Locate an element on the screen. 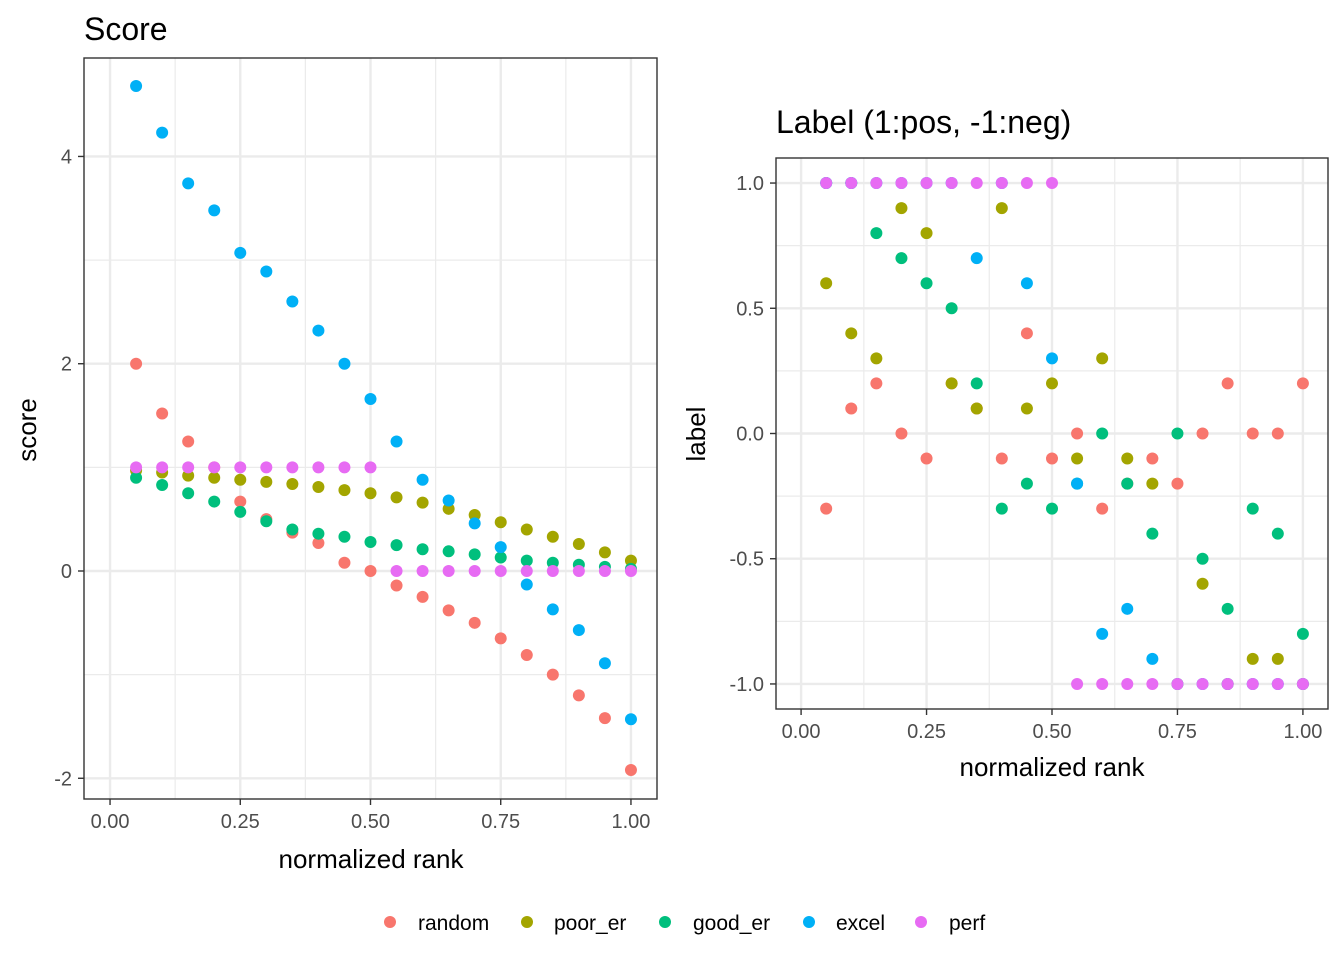 Image resolution: width=1344 pixels, height=960 pixels. label-y-tick-label: 0.0 is located at coordinates (750, 435).